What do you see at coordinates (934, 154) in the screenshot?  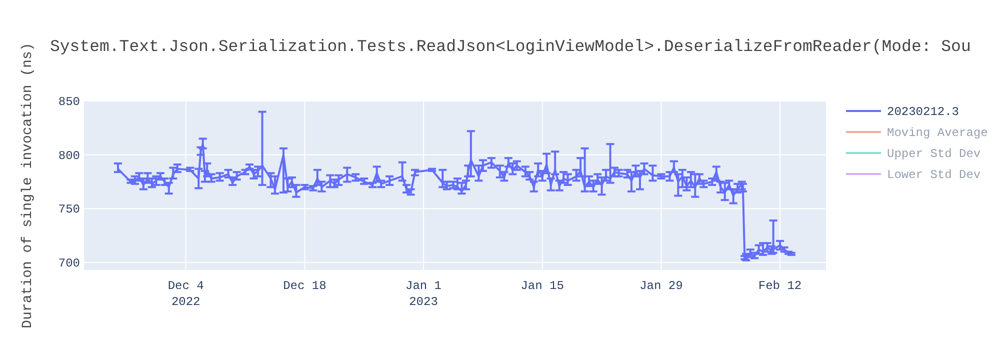 I see `legend-label: Upper Std Dev` at bounding box center [934, 154].